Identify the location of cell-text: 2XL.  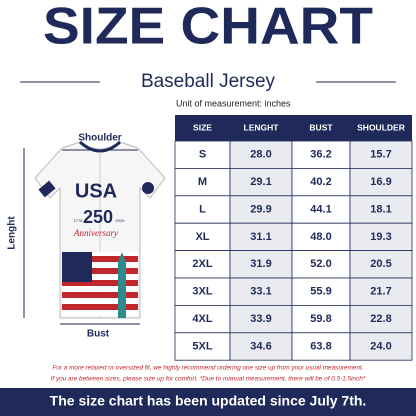
(202, 264).